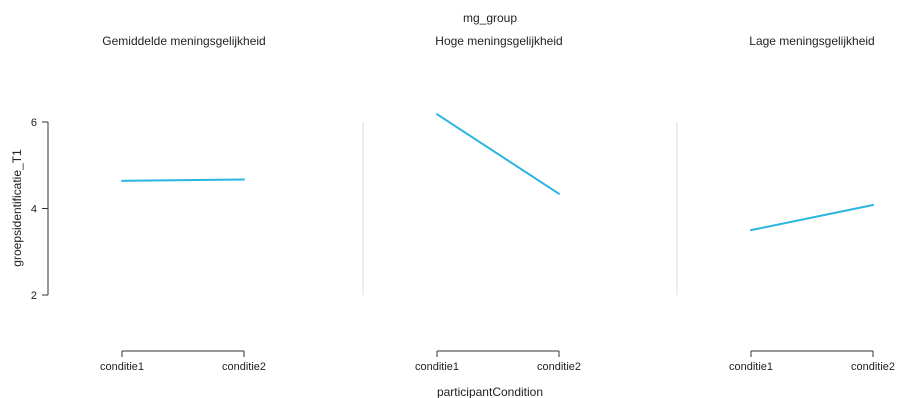 Image resolution: width=898 pixels, height=398 pixels. What do you see at coordinates (811, 41) in the screenshot?
I see `panel-title: Lage meningsgelijkheid` at bounding box center [811, 41].